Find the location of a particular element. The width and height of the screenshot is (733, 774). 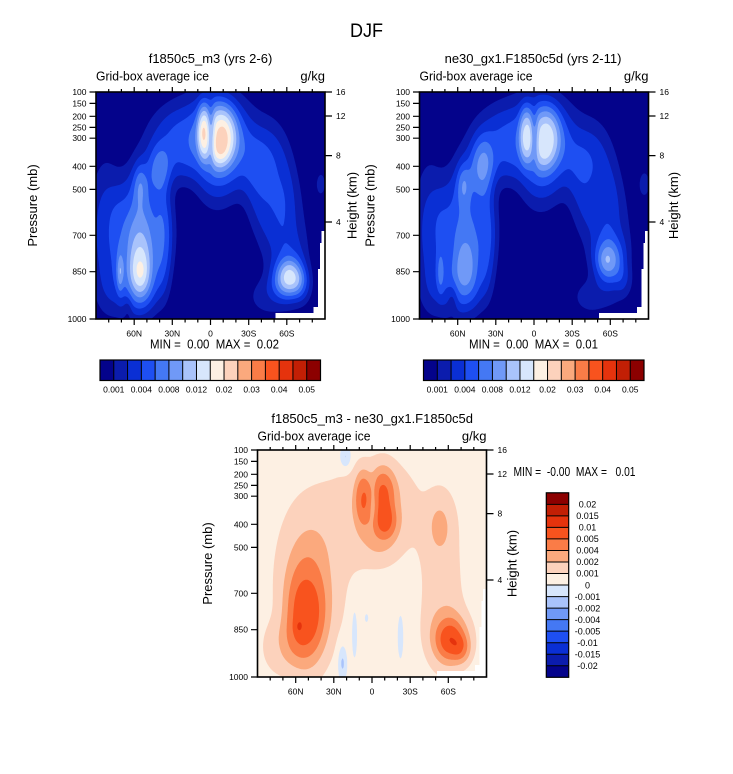

svg-text: -0.02 is located at coordinates (587, 666).